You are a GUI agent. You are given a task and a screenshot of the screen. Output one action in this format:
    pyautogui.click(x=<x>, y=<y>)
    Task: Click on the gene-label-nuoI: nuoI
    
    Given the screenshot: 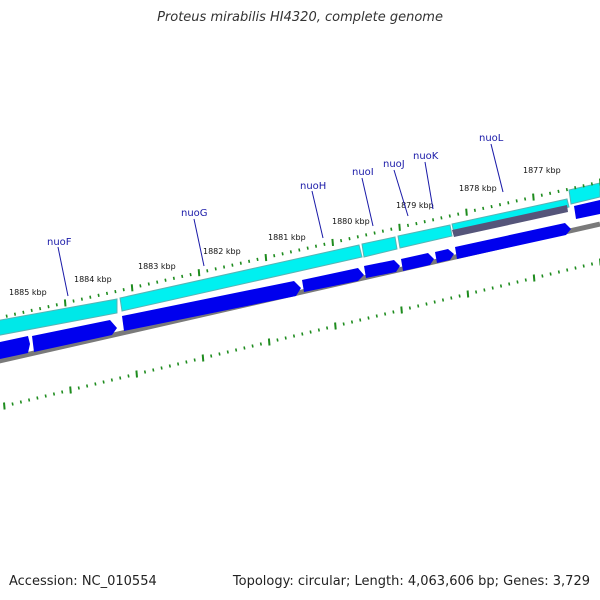 What is the action you would take?
    pyautogui.click(x=363, y=172)
    